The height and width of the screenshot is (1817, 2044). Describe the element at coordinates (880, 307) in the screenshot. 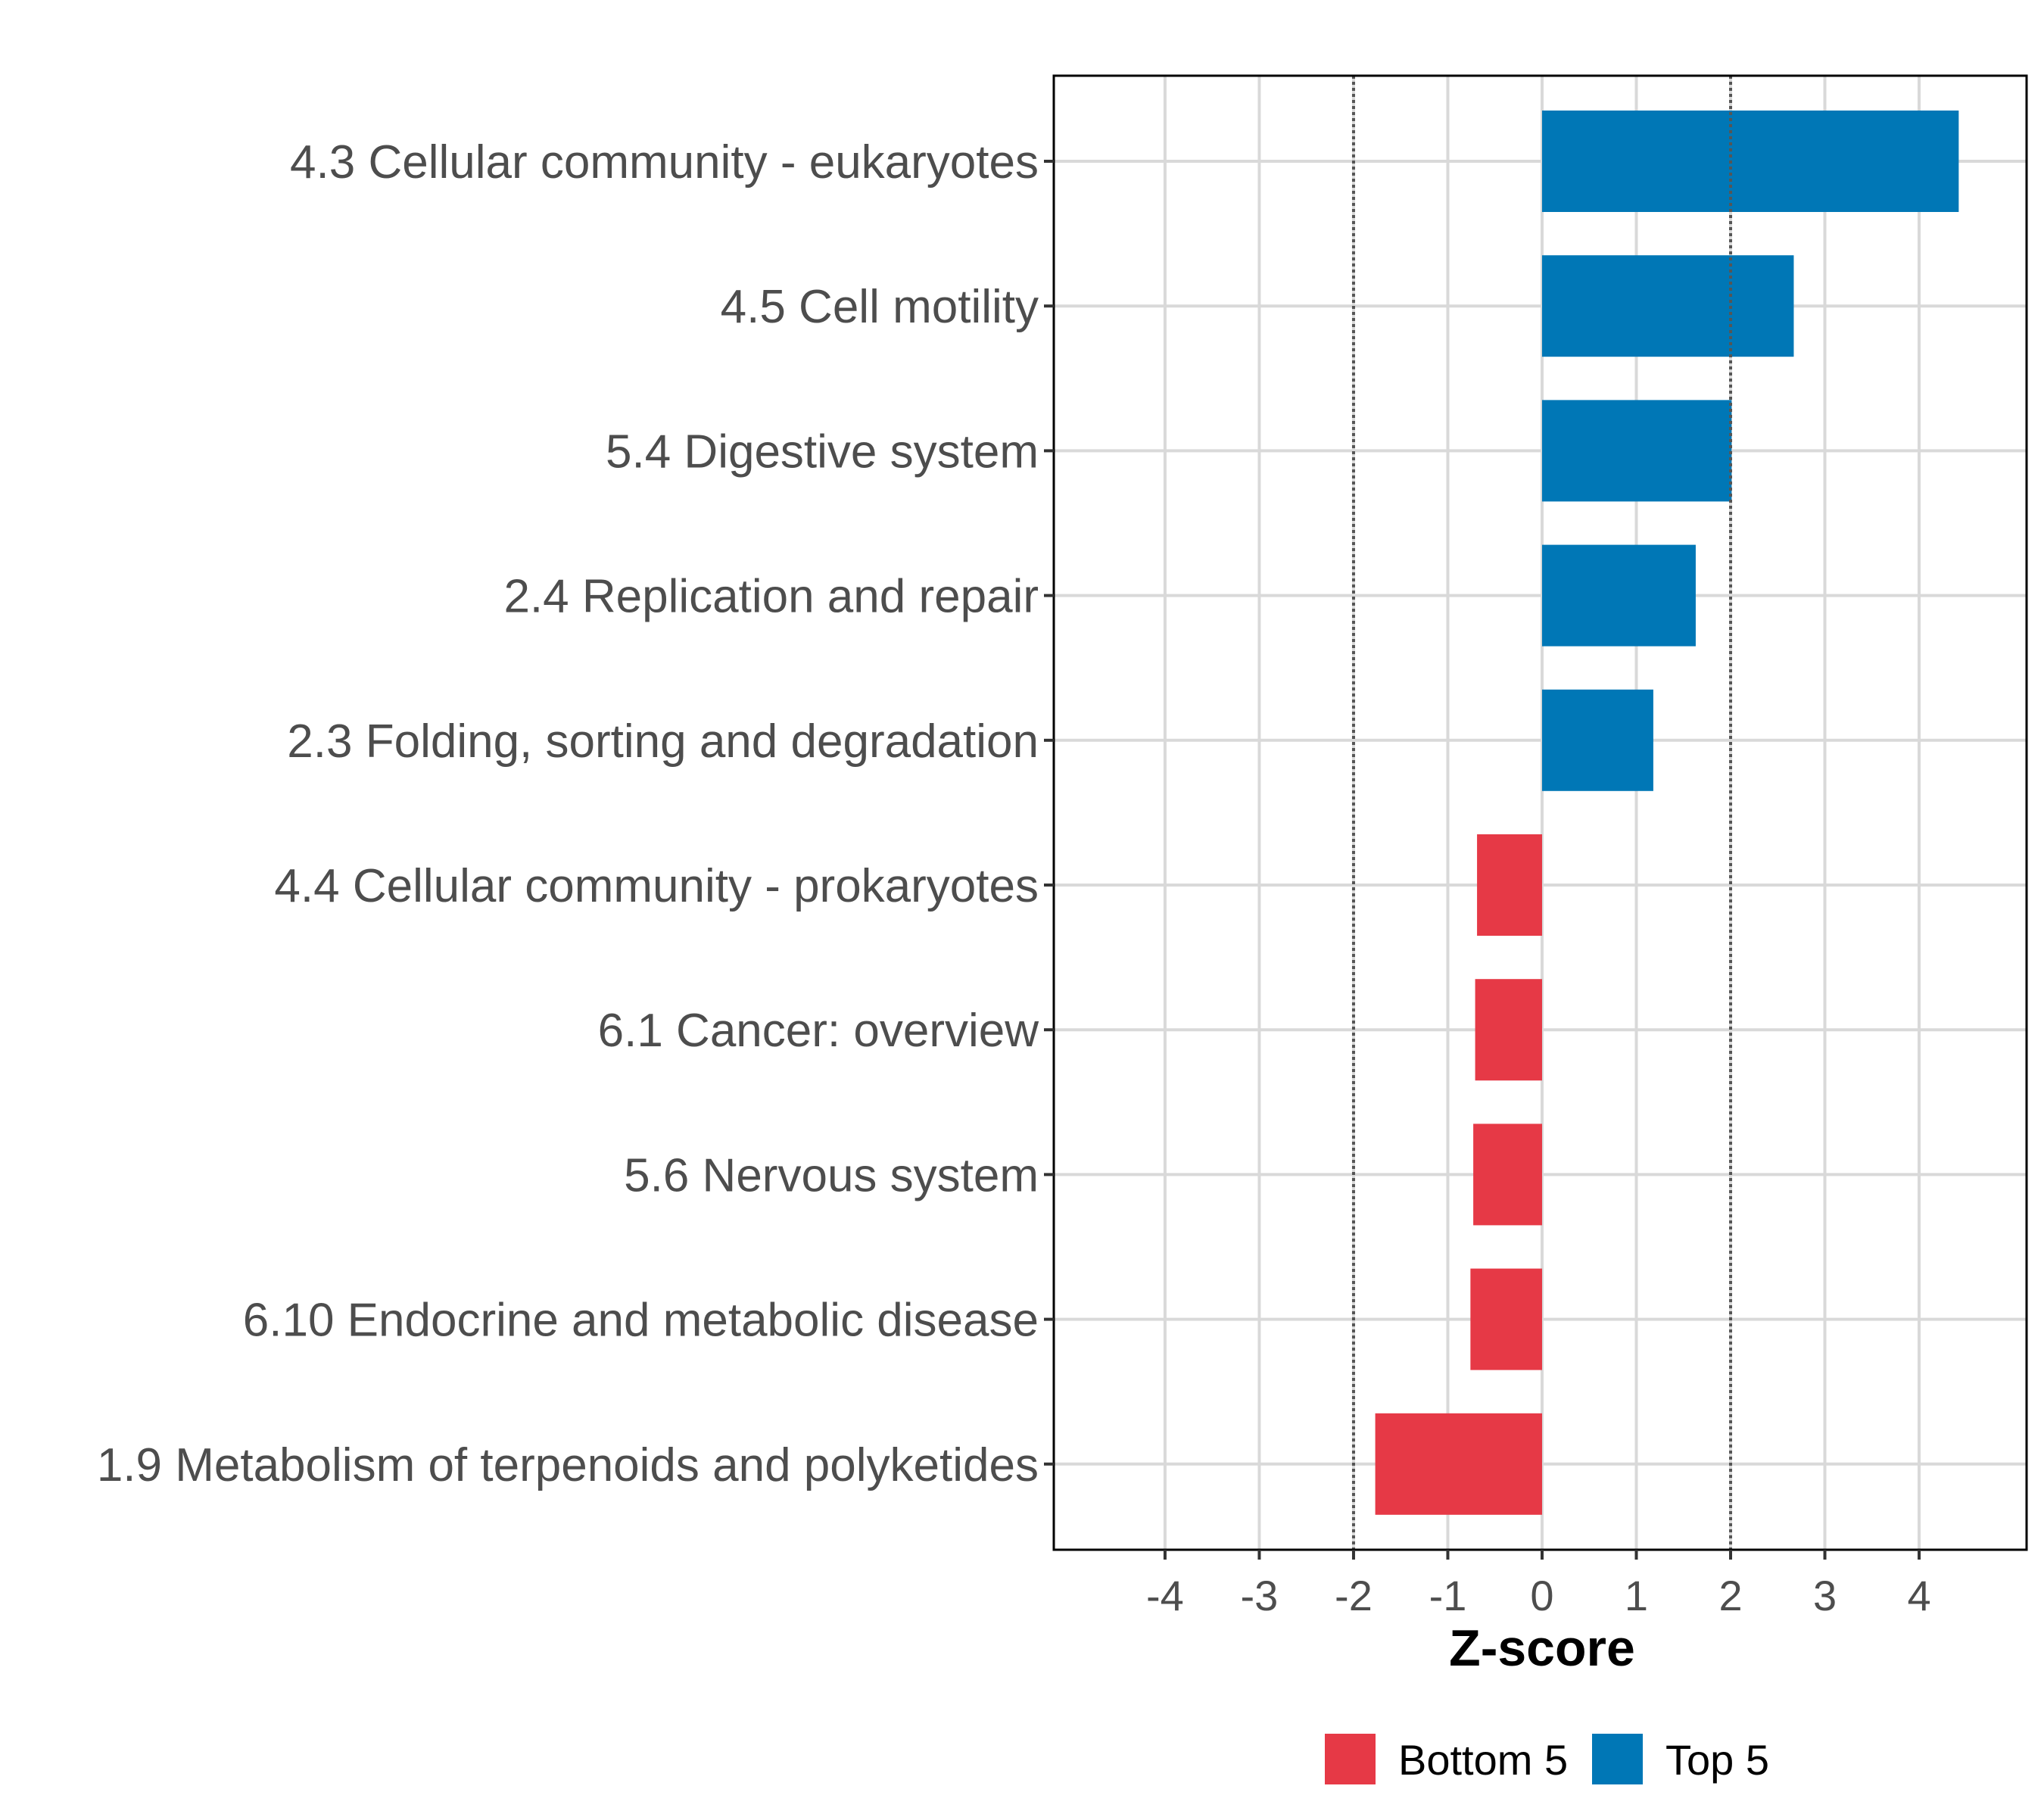

I see `y-tick-label: 4.5 Cell motility` at that location.